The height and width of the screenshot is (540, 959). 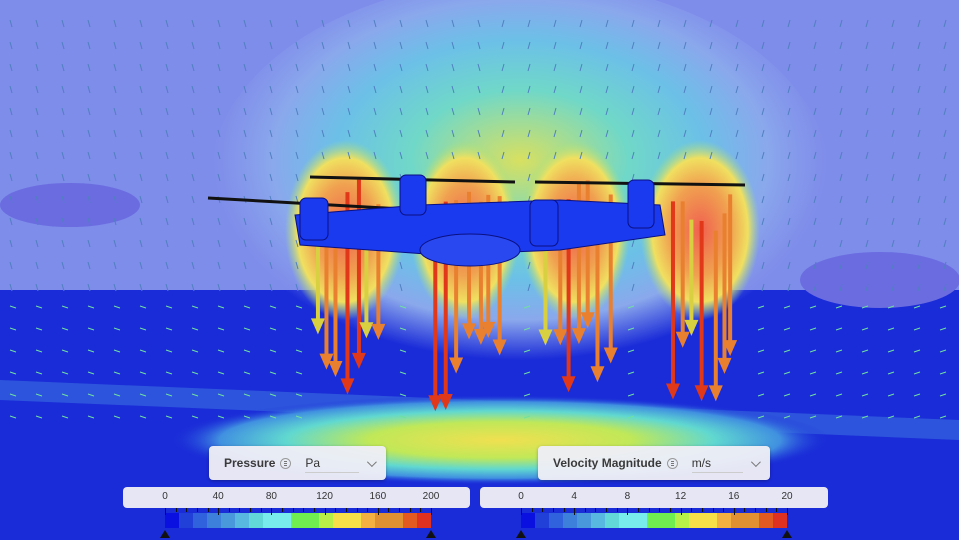 What do you see at coordinates (297, 463) in the screenshot?
I see `pressure-field-selector: Pressure Pa` at bounding box center [297, 463].